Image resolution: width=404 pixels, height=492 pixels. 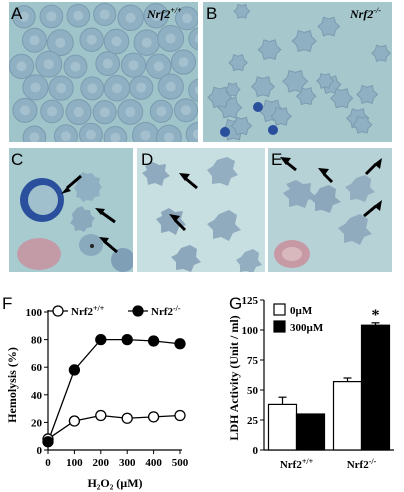 What do you see at coordinates (250, 301) in the screenshot?
I see `g-y-tick-label: 125` at bounding box center [250, 301].